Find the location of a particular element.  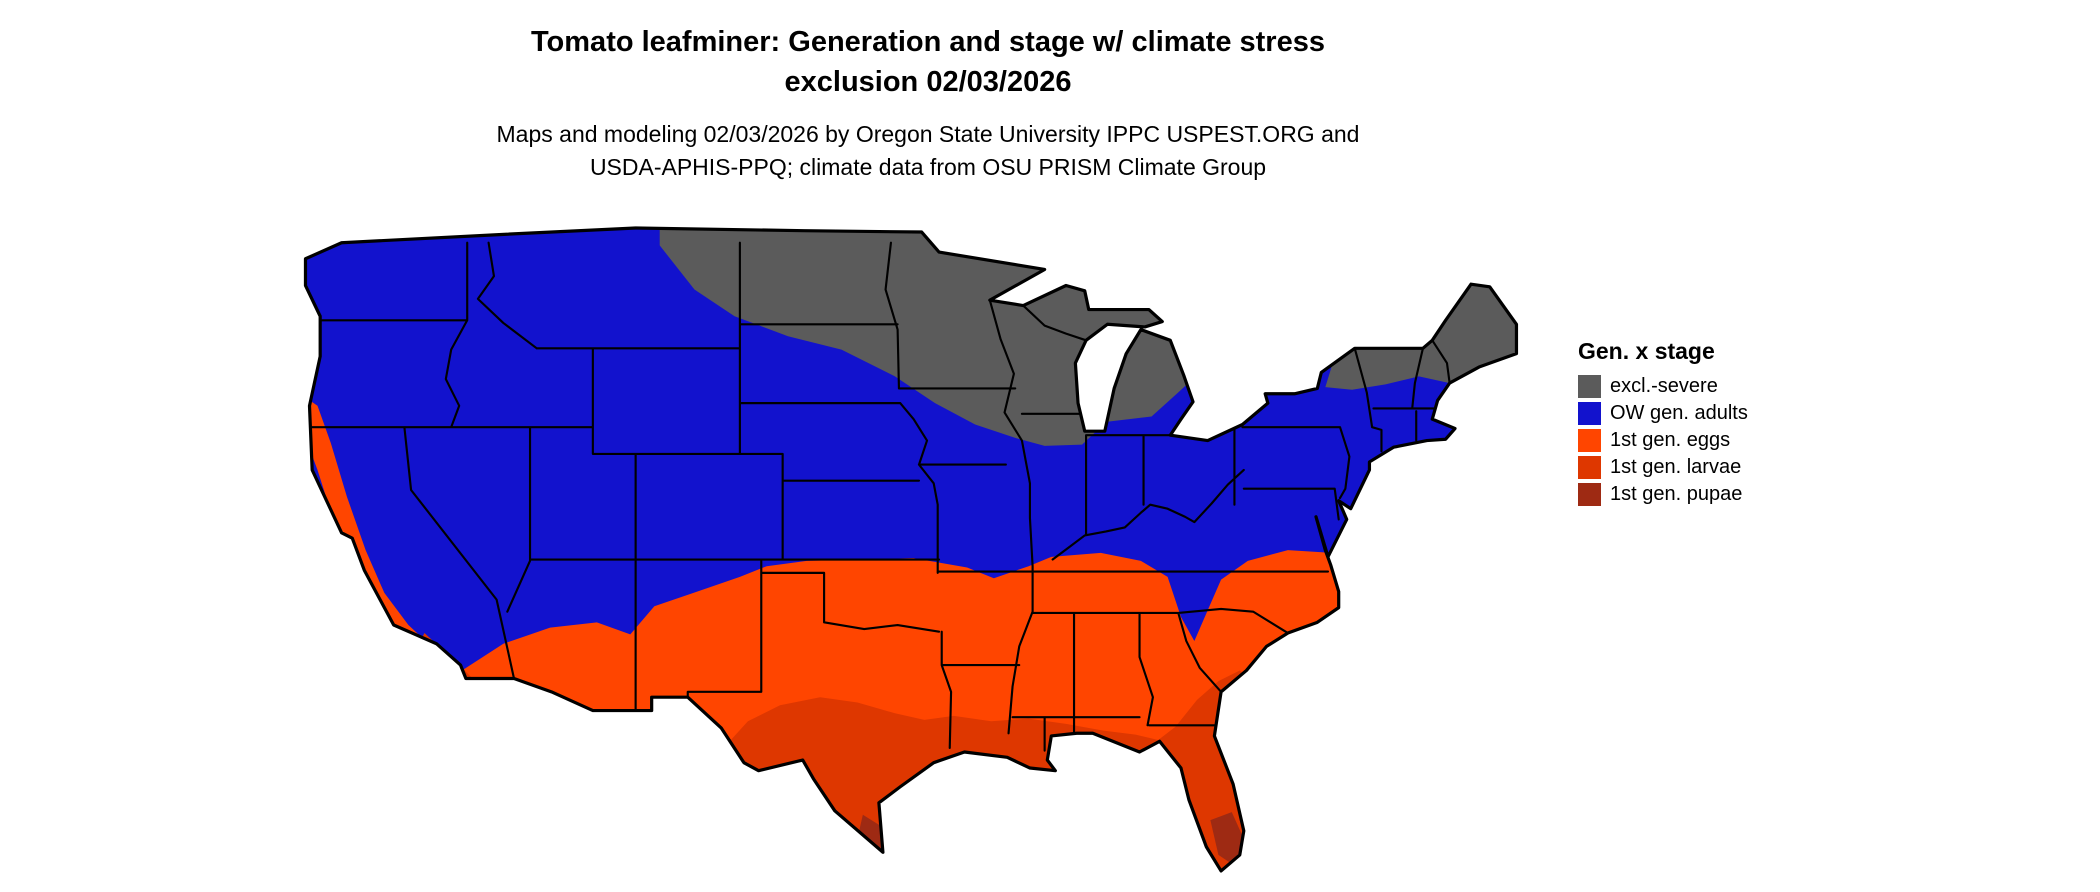

legend-item: 1st gen. eggs is located at coordinates (1663, 440).